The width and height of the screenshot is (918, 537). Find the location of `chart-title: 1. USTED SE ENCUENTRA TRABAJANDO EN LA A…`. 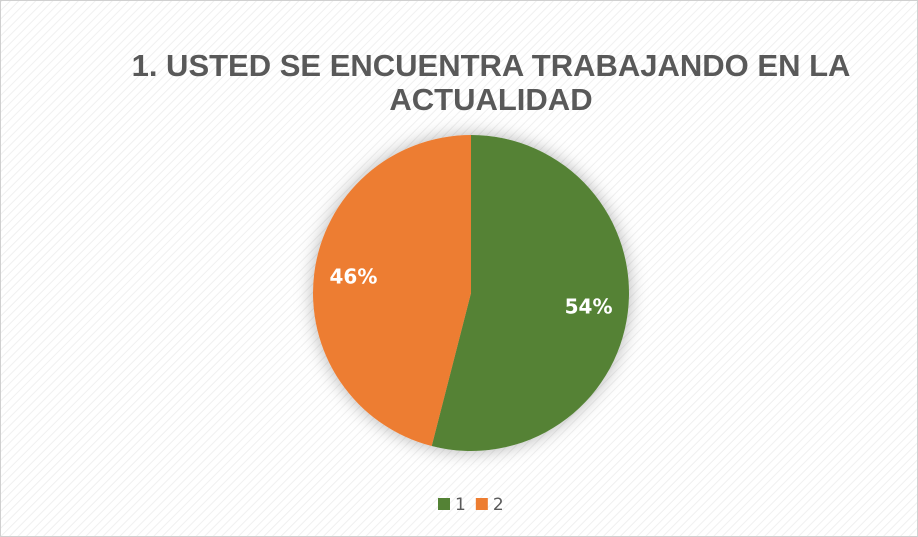

chart-title: 1. USTED SE ENCUENTRA TRABAJANDO EN LA A… is located at coordinates (491, 82).